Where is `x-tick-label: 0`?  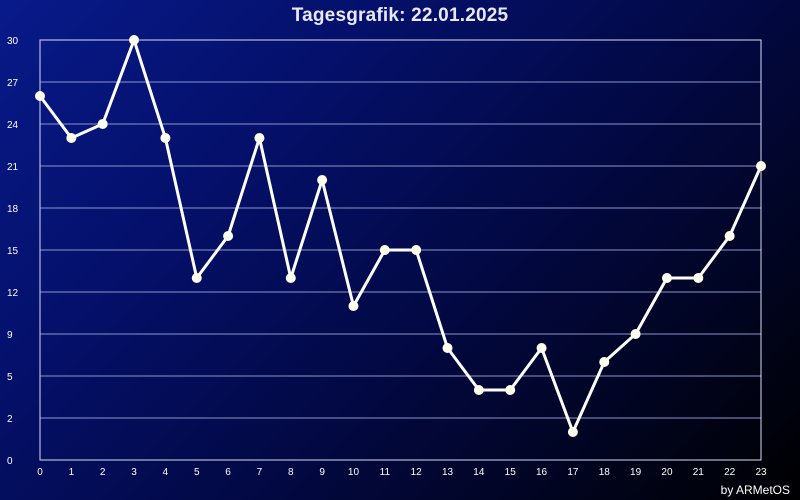
x-tick-label: 0 is located at coordinates (40, 472).